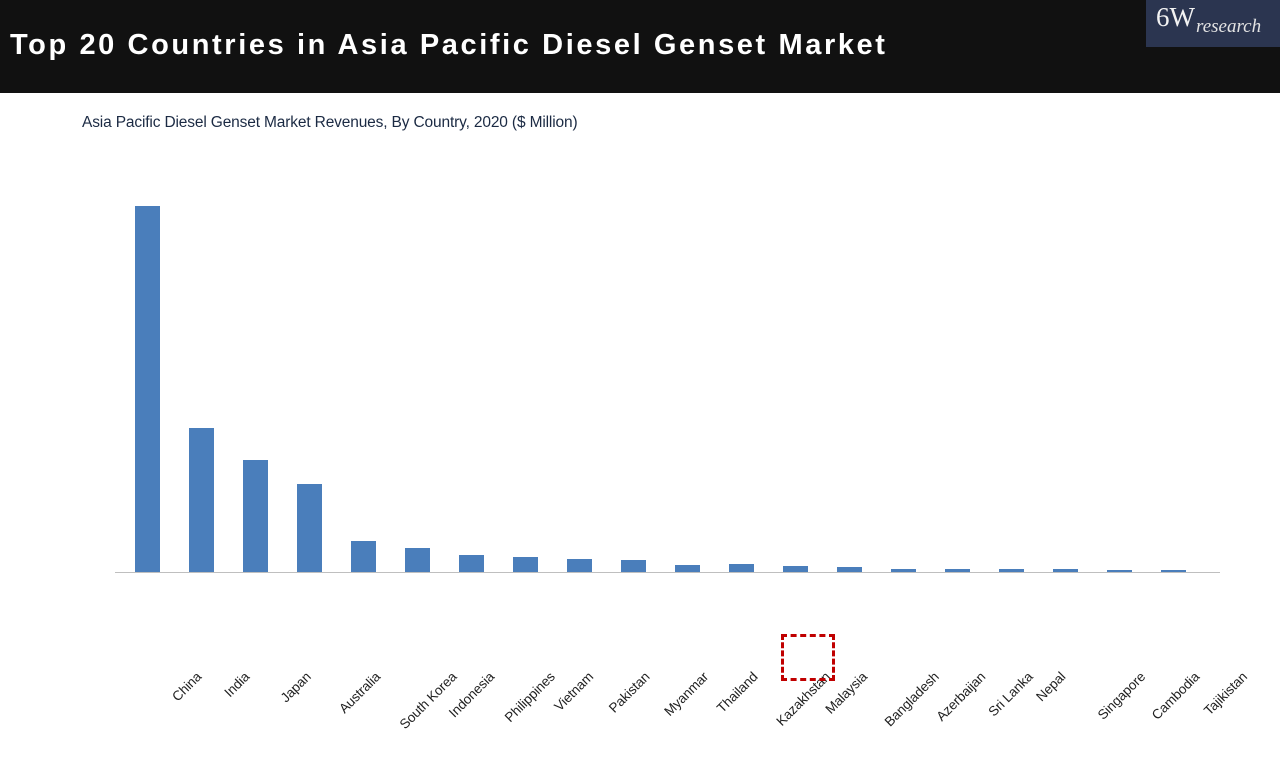 The image size is (1280, 779). Describe the element at coordinates (667, 572) in the screenshot. I see `x-axis-line` at that location.